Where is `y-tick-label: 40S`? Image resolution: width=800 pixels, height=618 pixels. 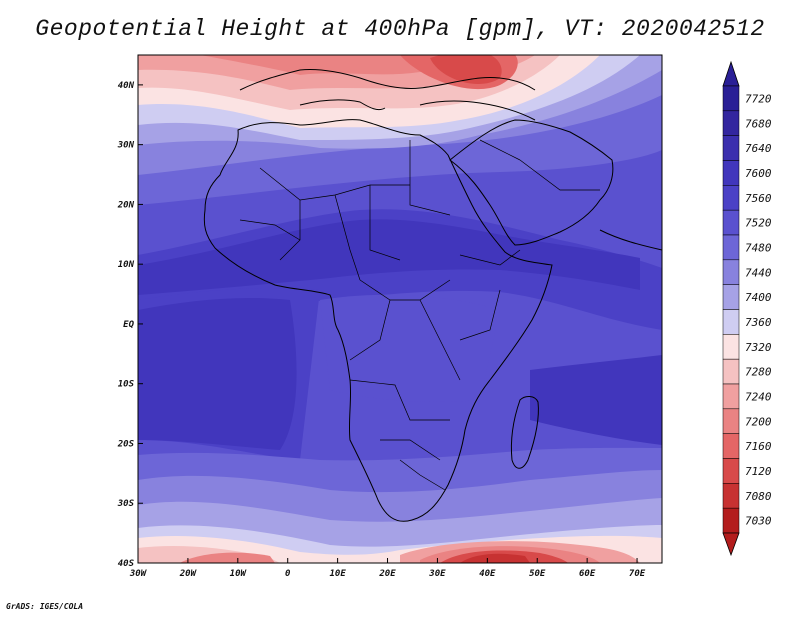 y-tick-label: 40S is located at coordinates (126, 564).